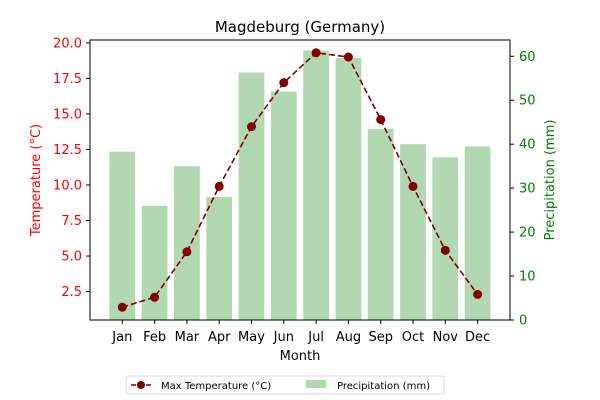 This screenshot has width=600, height=400. I want to click on legend-label: Max Temperature (°C), so click(216, 386).